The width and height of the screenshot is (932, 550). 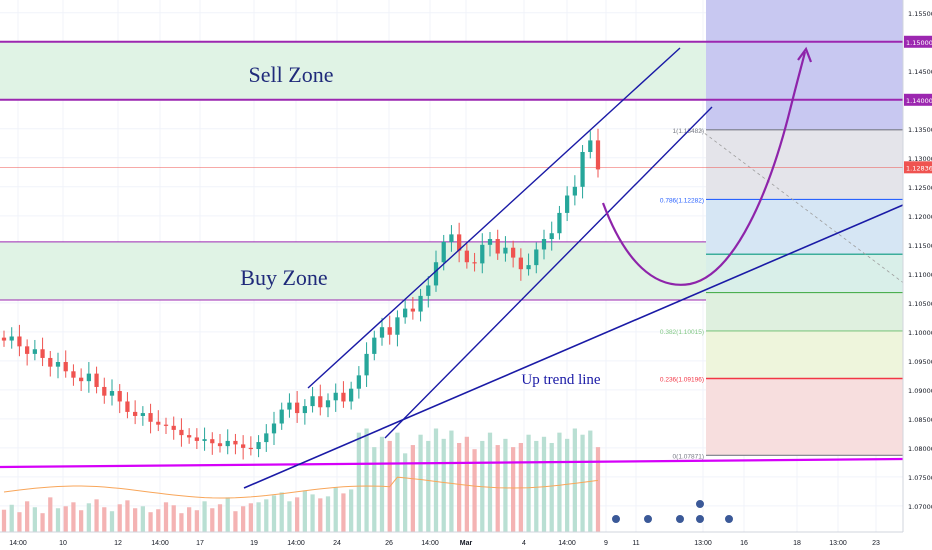 I want to click on time-tick-label: 9, so click(x=606, y=543).